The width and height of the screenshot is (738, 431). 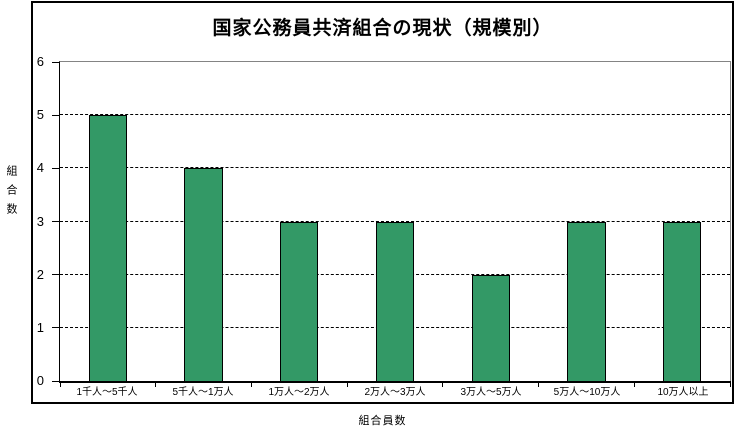 I want to click on bar-5万人～10万人, so click(x=586, y=301).